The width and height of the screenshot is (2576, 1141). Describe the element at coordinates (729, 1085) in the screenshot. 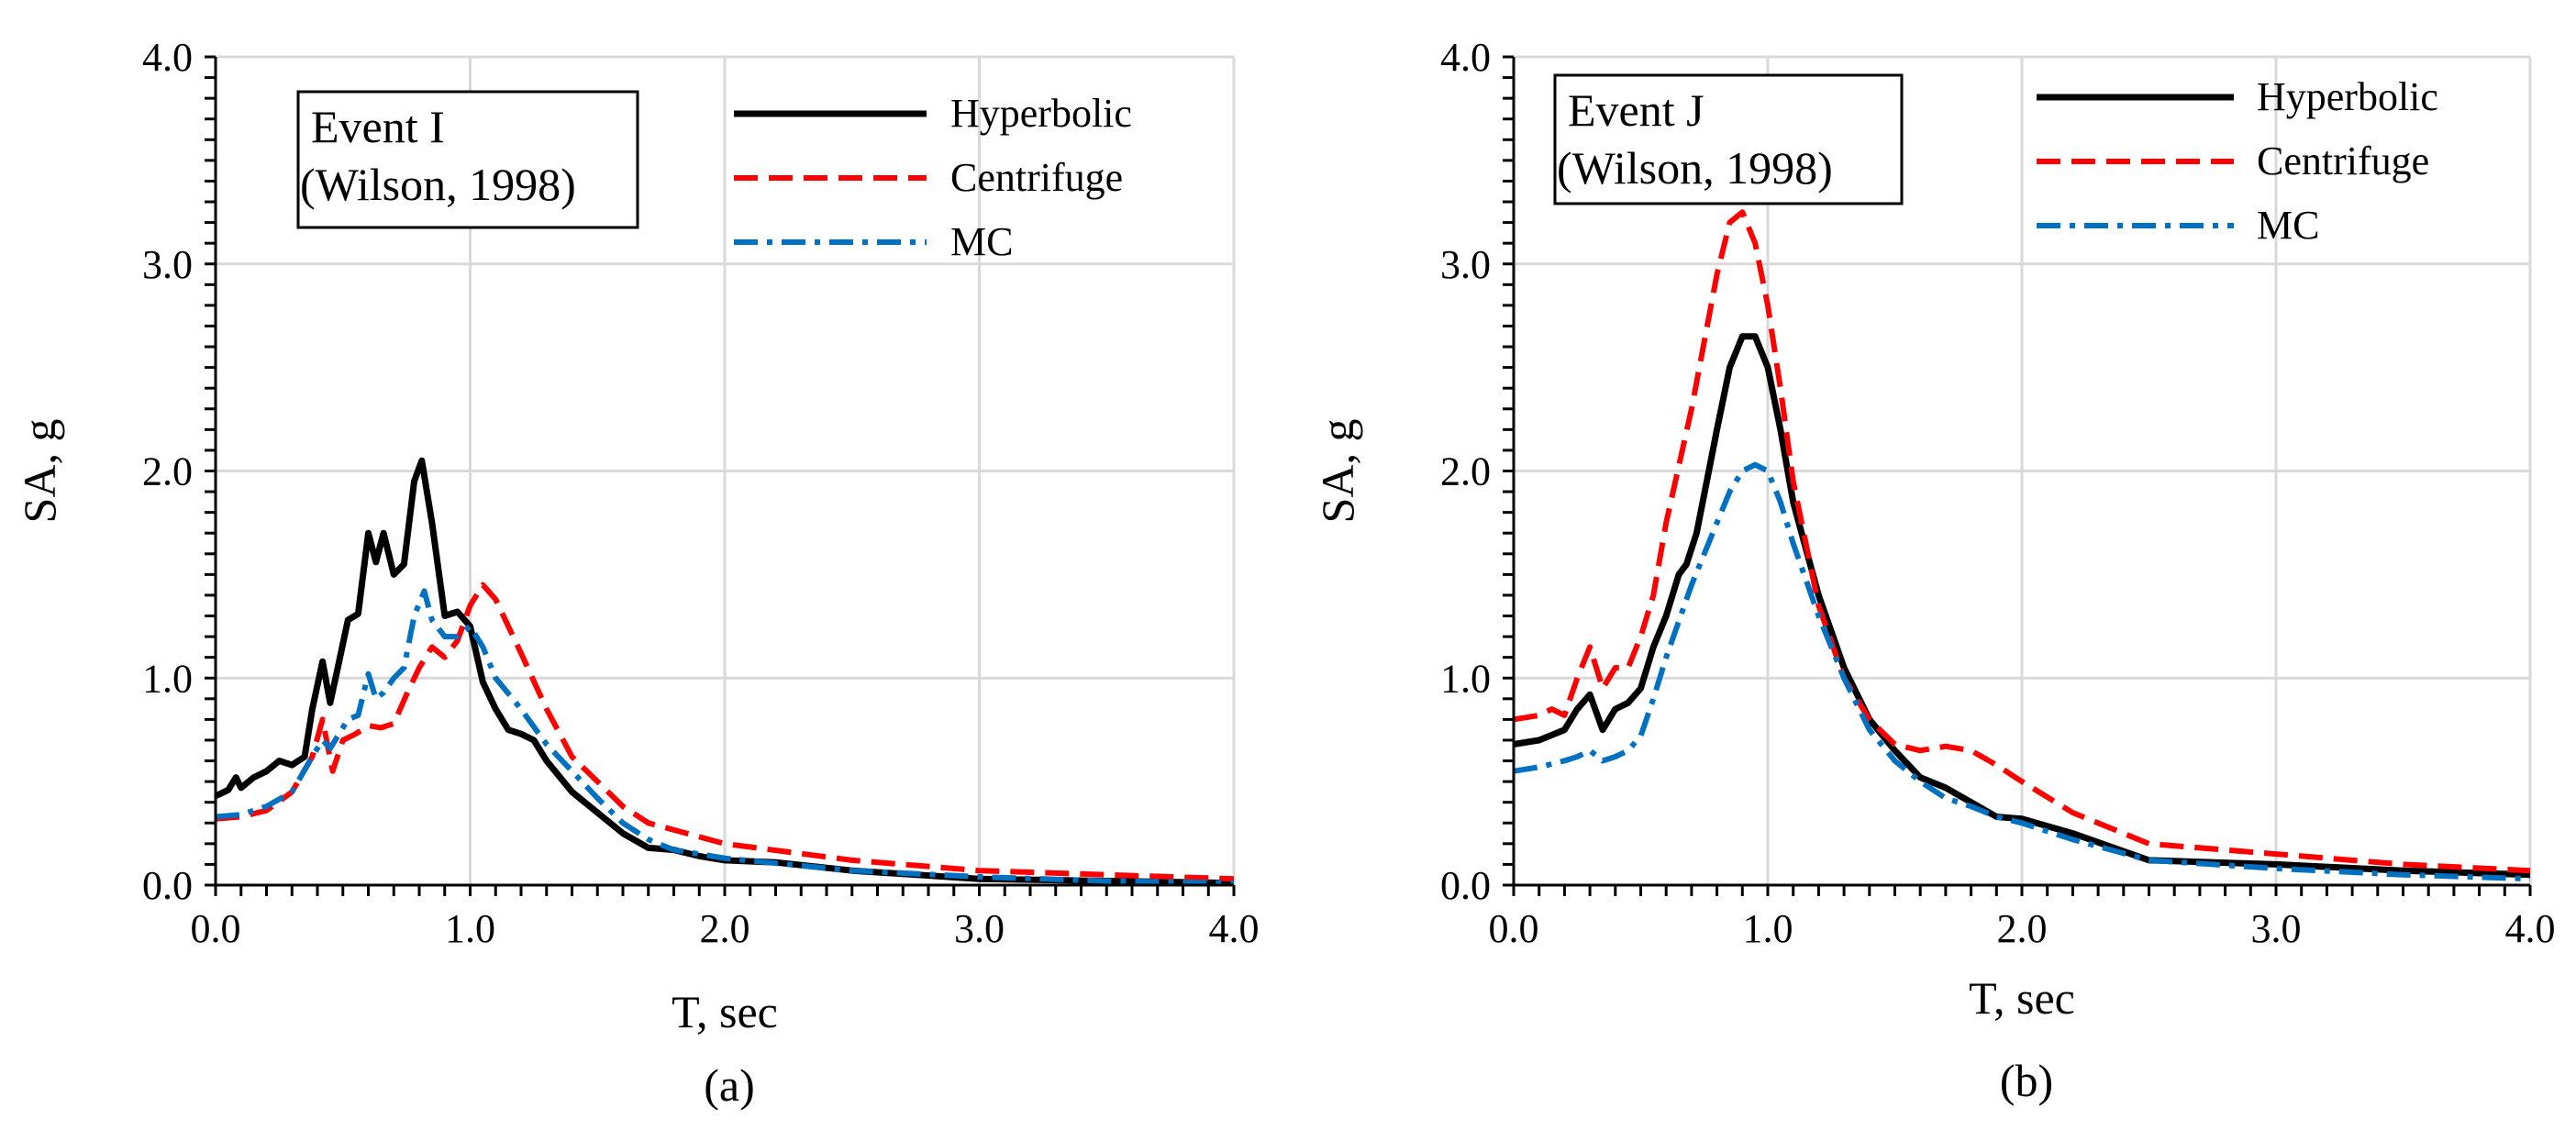

I see `panel-label: (a)` at that location.